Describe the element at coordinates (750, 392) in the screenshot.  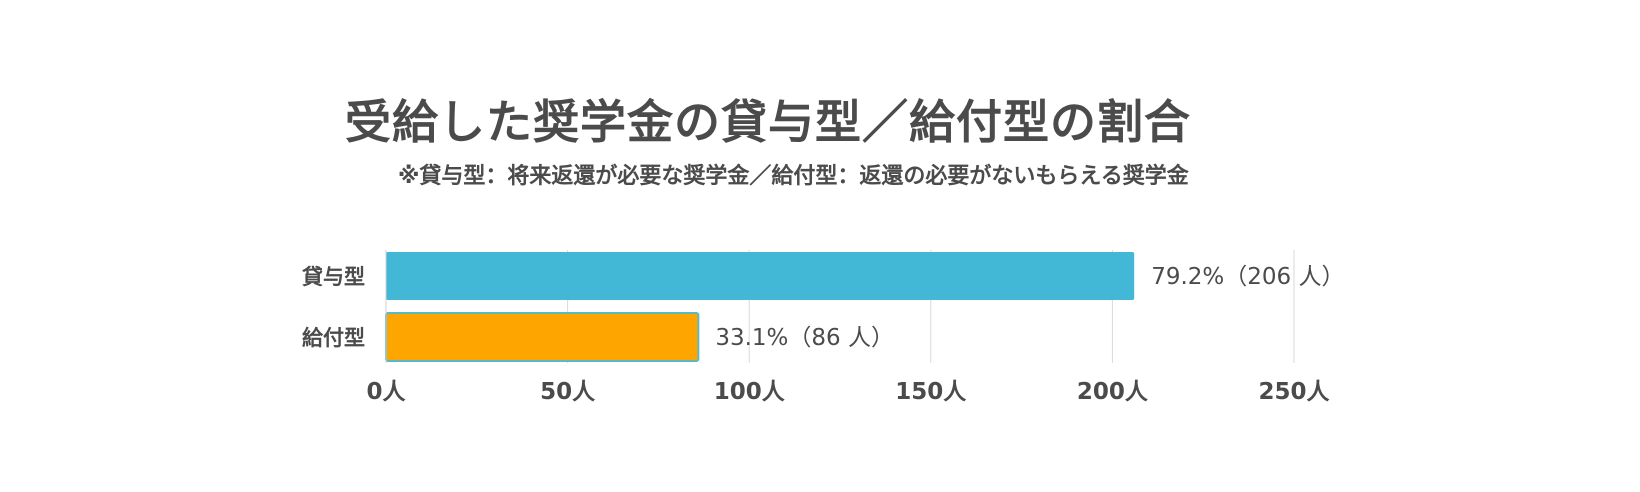
I see `x-tick-label: 100人` at that location.